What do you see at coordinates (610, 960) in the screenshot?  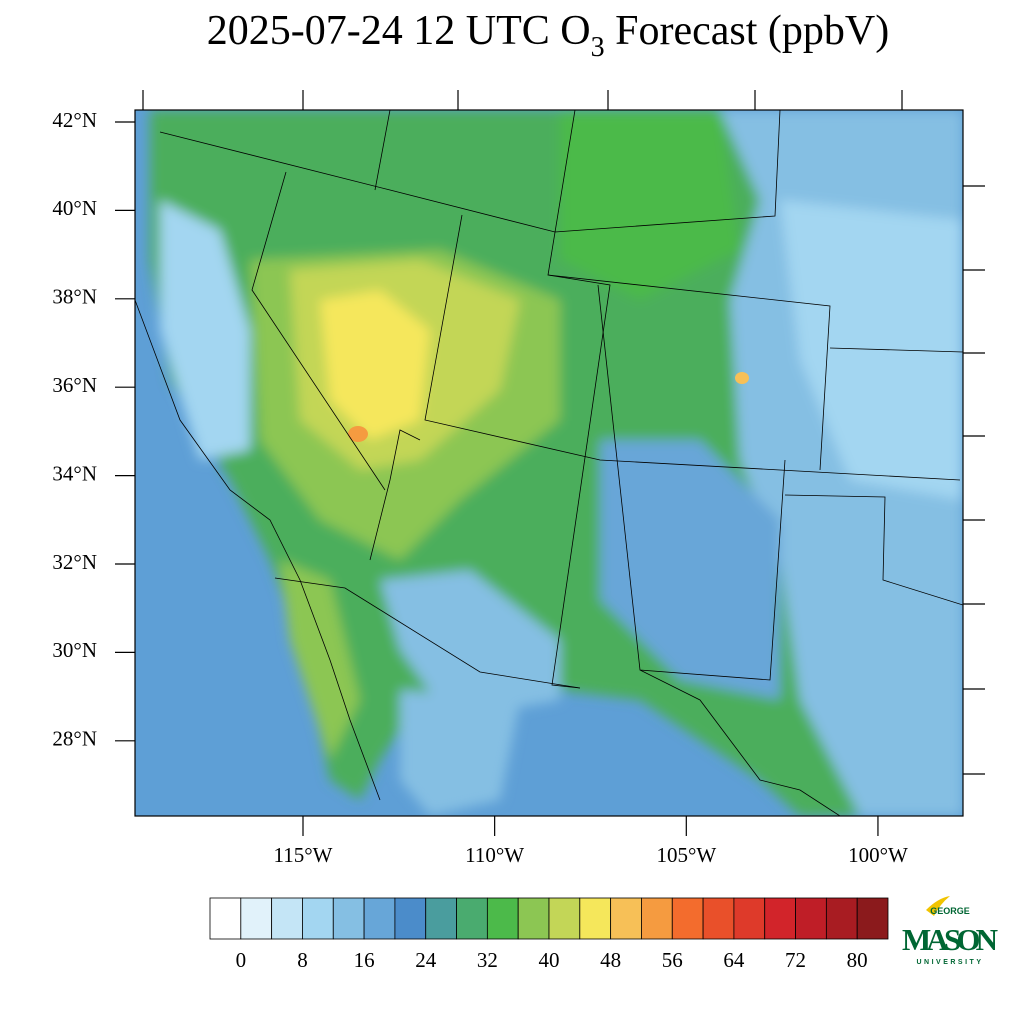 I see `colorbar-label: 48` at bounding box center [610, 960].